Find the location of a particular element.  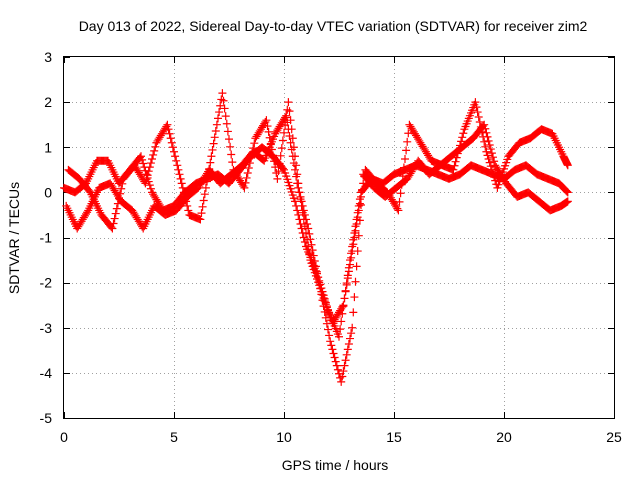

x-tick-label: 15 is located at coordinates (394, 437).